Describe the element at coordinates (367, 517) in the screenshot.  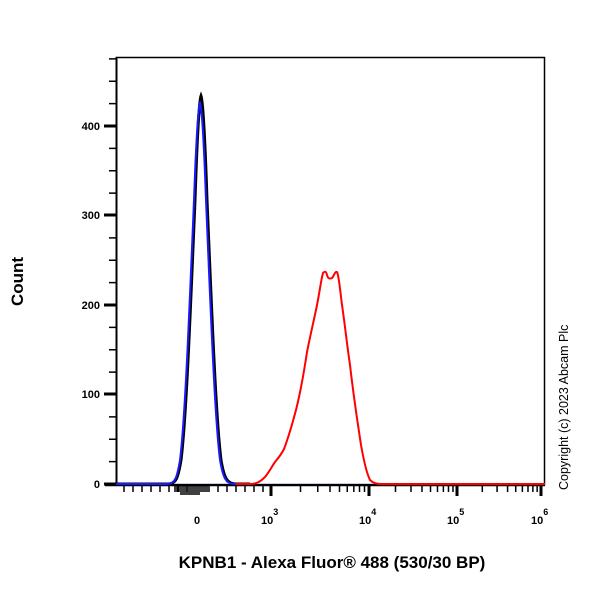
I see `x-tick-label: 10⁴` at that location.